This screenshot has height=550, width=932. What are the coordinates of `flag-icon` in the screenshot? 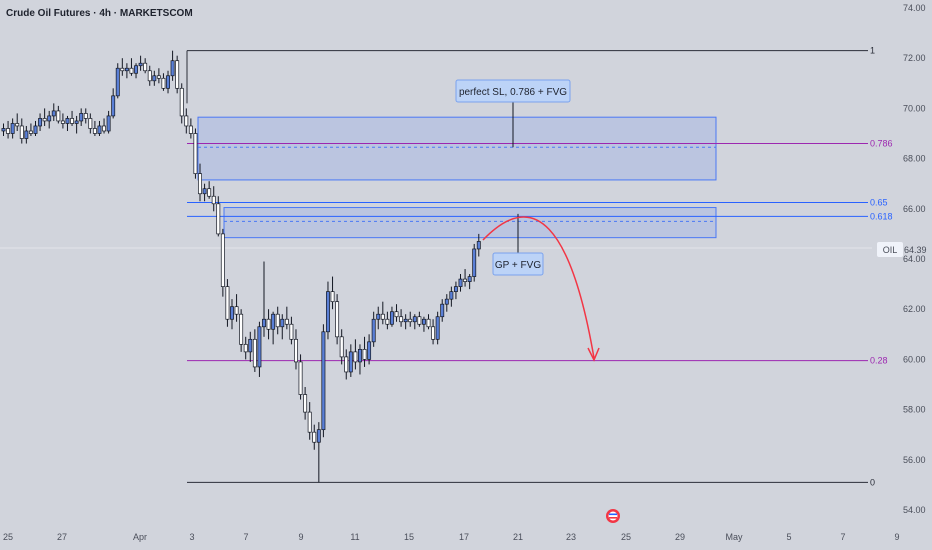 It's located at (613, 516).